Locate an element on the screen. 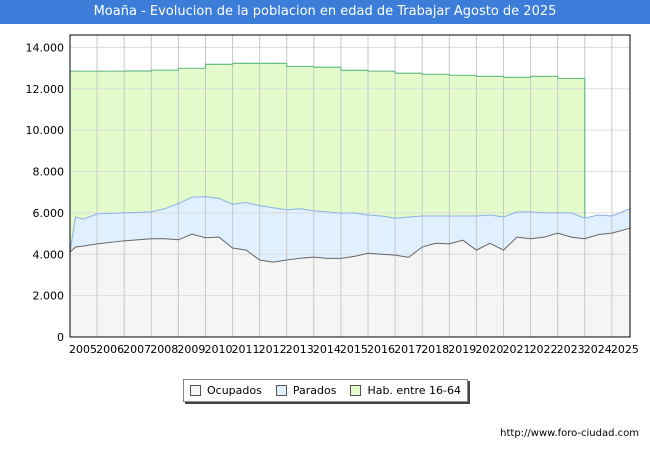  x-tick-label: 2015 is located at coordinates (354, 349).